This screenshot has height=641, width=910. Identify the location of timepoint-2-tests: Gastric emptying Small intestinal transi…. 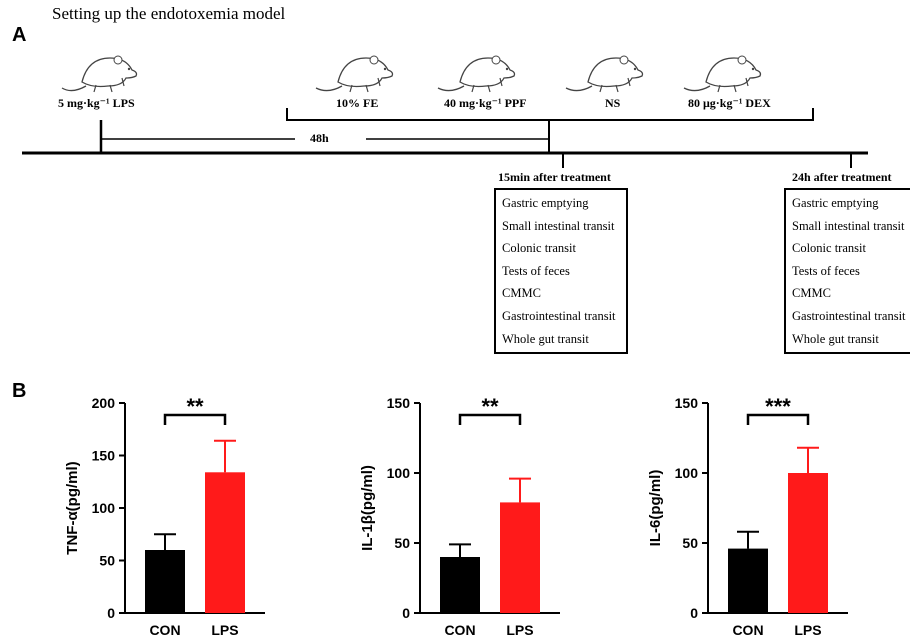
(847, 271).